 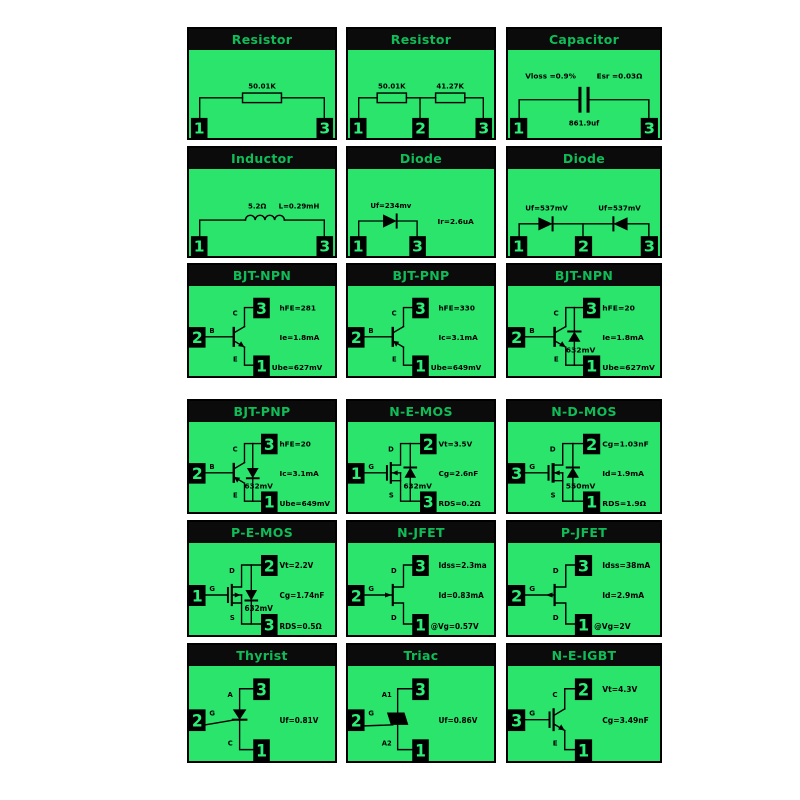 What do you see at coordinates (457, 307) in the screenshot?
I see `reading-top: hFE=330` at bounding box center [457, 307].